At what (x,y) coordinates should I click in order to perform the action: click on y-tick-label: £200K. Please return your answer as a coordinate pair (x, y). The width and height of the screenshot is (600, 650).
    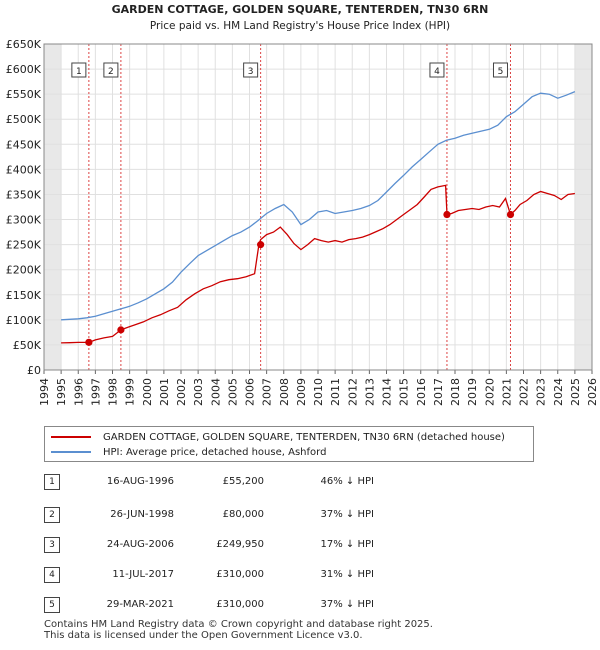
    Looking at the image, I should click on (24, 270).